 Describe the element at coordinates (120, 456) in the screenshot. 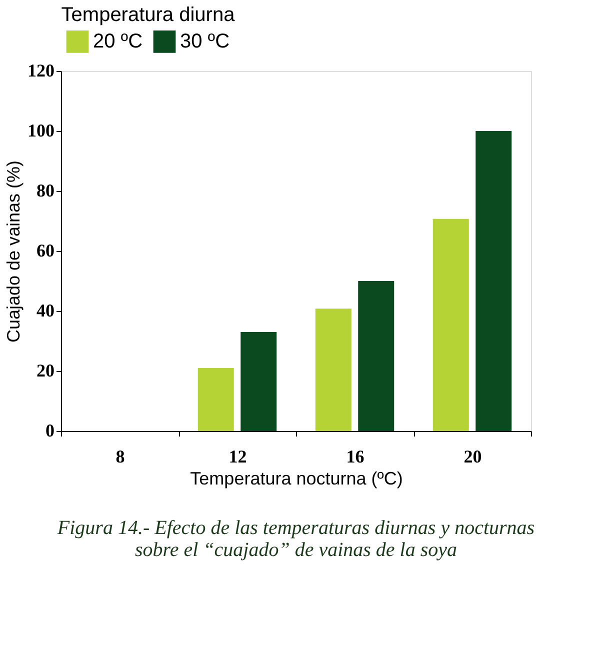

I see `x-tick-label: 8` at that location.